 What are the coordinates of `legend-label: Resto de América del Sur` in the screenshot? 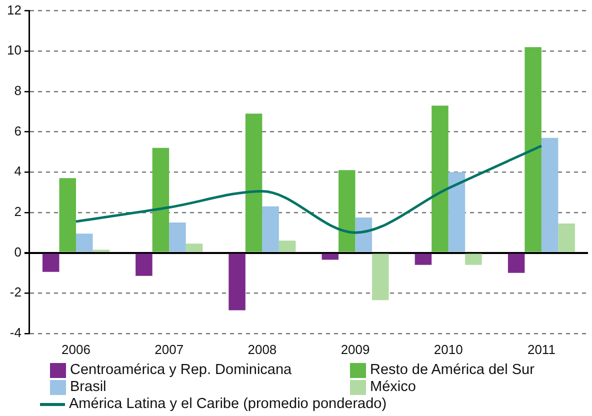 It's located at (452, 370).